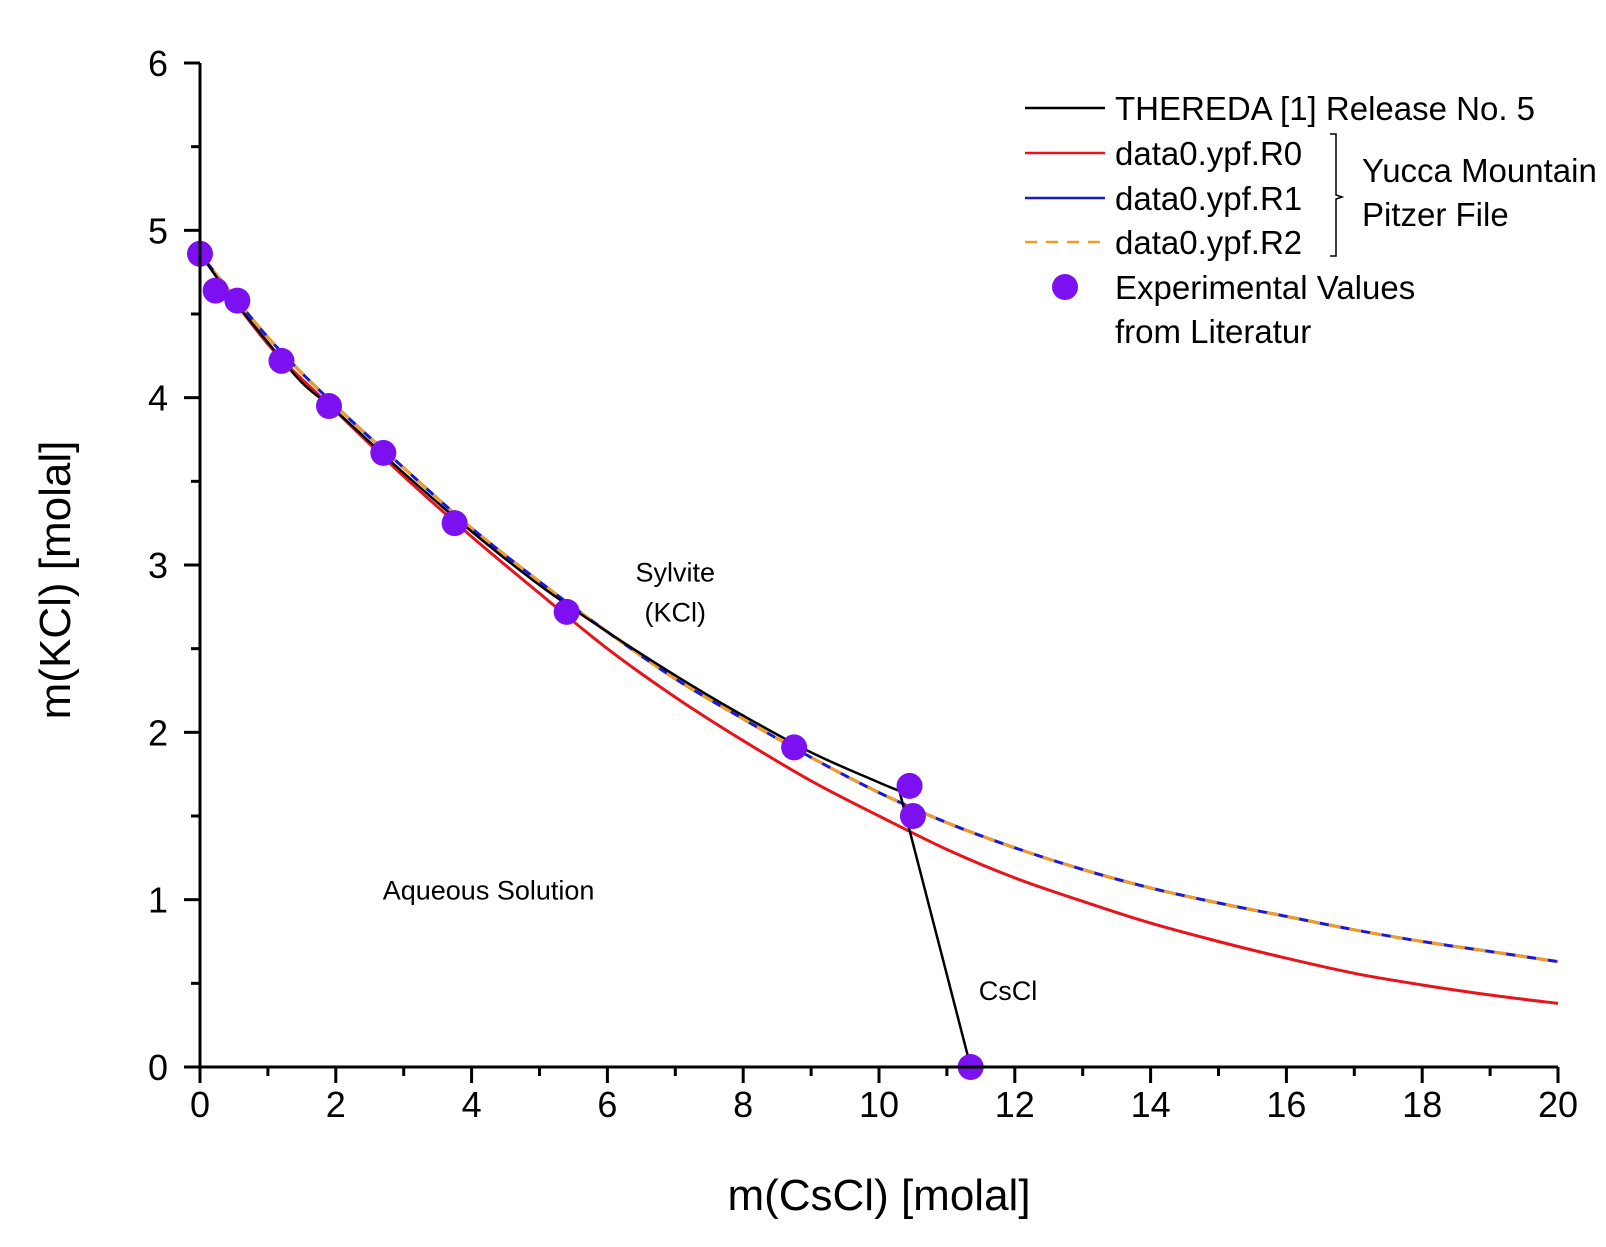  I want to click on y-tick-label: 2, so click(158, 732).